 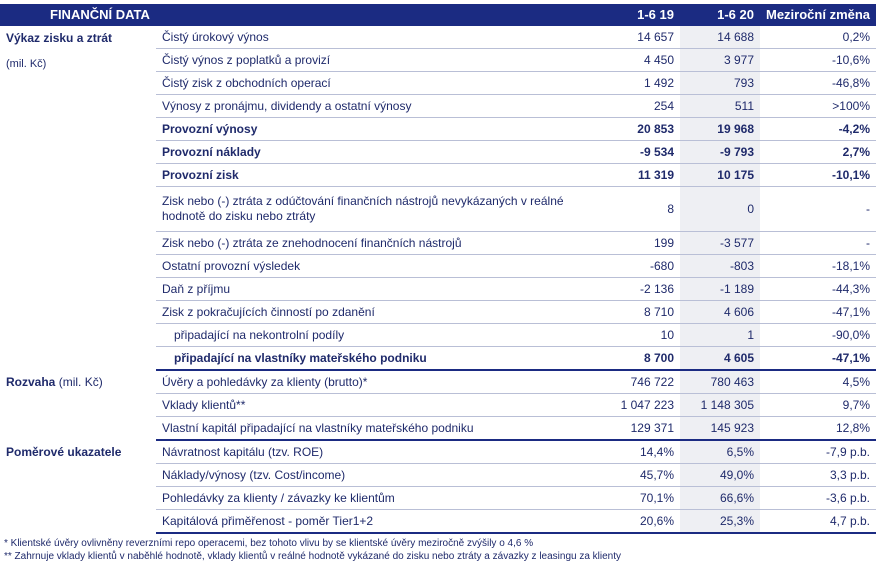 I want to click on column-header-1-6-20: 1-6 20, so click(x=720, y=15).